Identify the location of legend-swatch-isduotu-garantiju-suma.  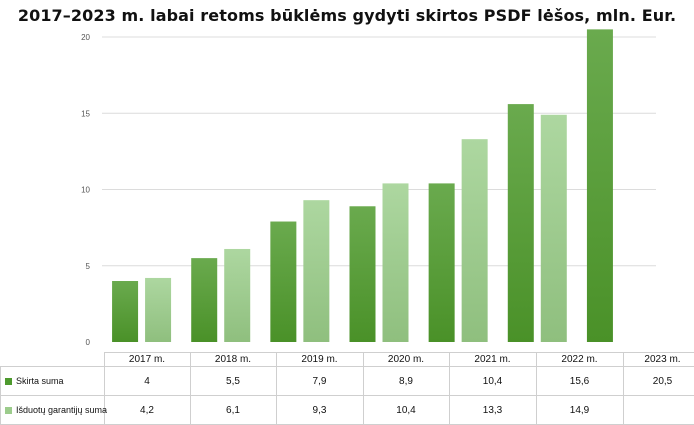
(8, 411).